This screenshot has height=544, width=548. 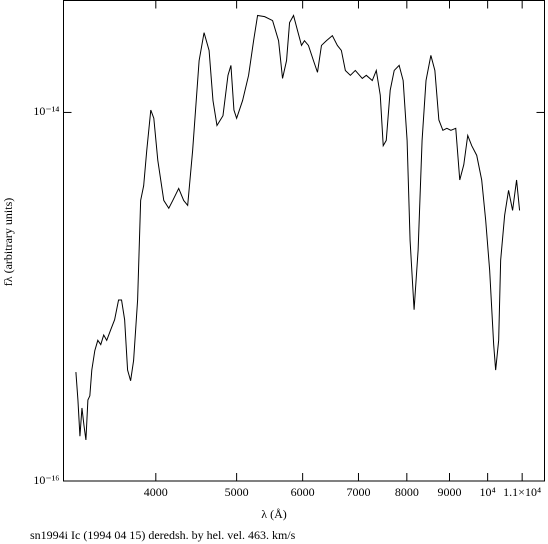 I want to click on x-tick-label: 7000, so click(x=358, y=492).